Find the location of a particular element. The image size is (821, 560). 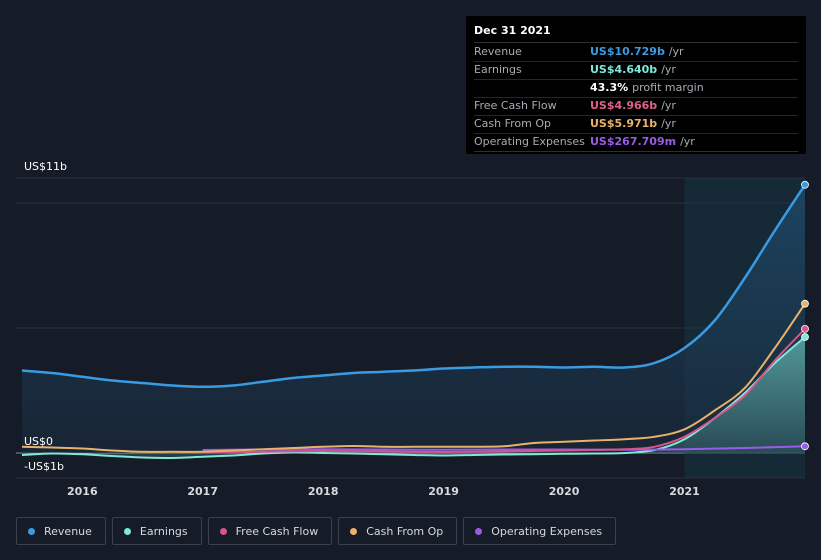

tooltip-row-value: US$267.709m is located at coordinates (633, 141).